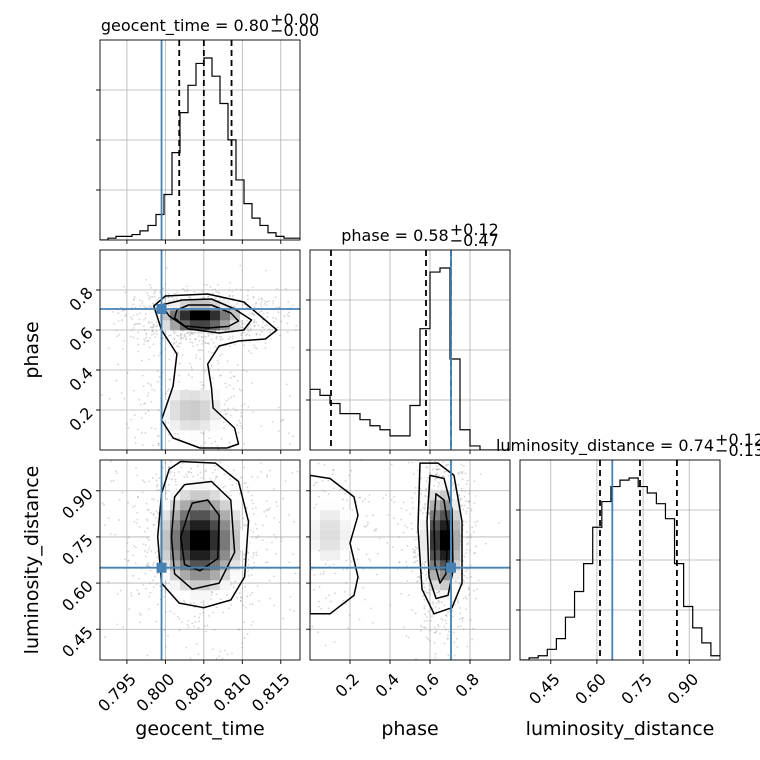  What do you see at coordinates (620, 560) in the screenshot?
I see `hist-panel-luminosity_distance` at bounding box center [620, 560].